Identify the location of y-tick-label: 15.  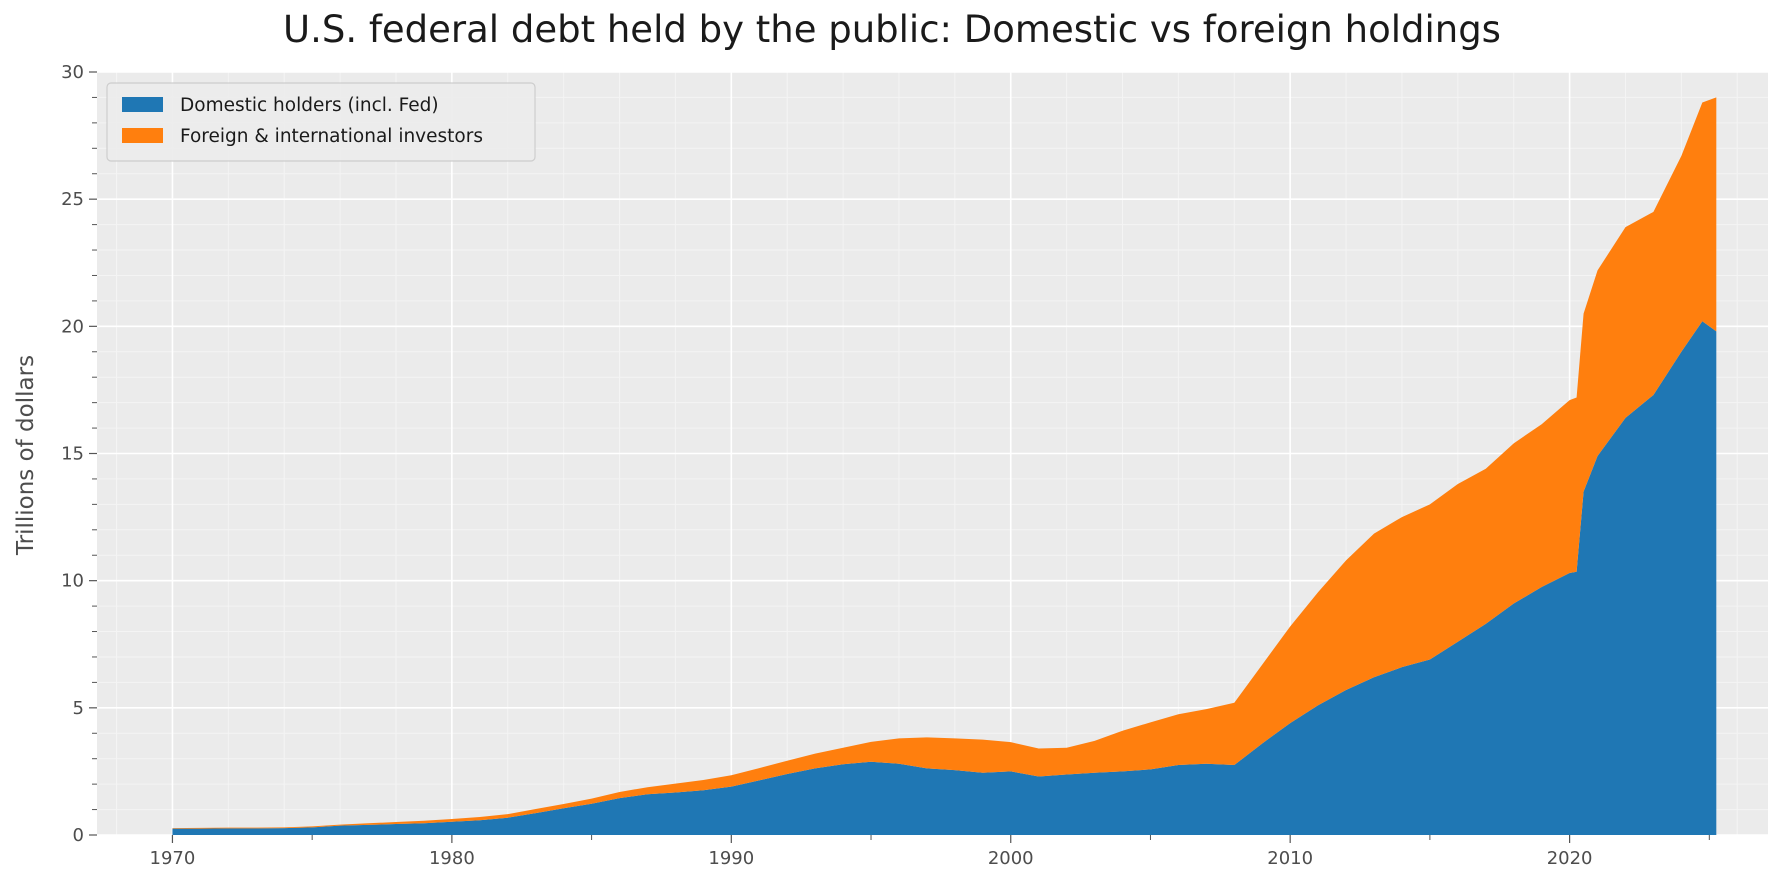
(72, 454).